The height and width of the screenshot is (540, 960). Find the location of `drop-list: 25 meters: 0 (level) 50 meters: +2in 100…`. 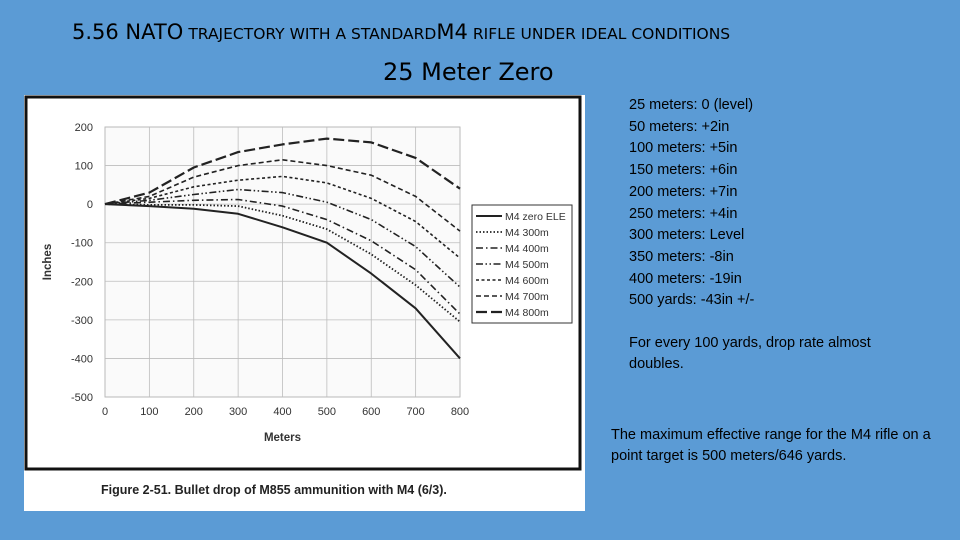

drop-list: 25 meters: 0 (level) 50 meters: +2in 100… is located at coordinates (691, 203).